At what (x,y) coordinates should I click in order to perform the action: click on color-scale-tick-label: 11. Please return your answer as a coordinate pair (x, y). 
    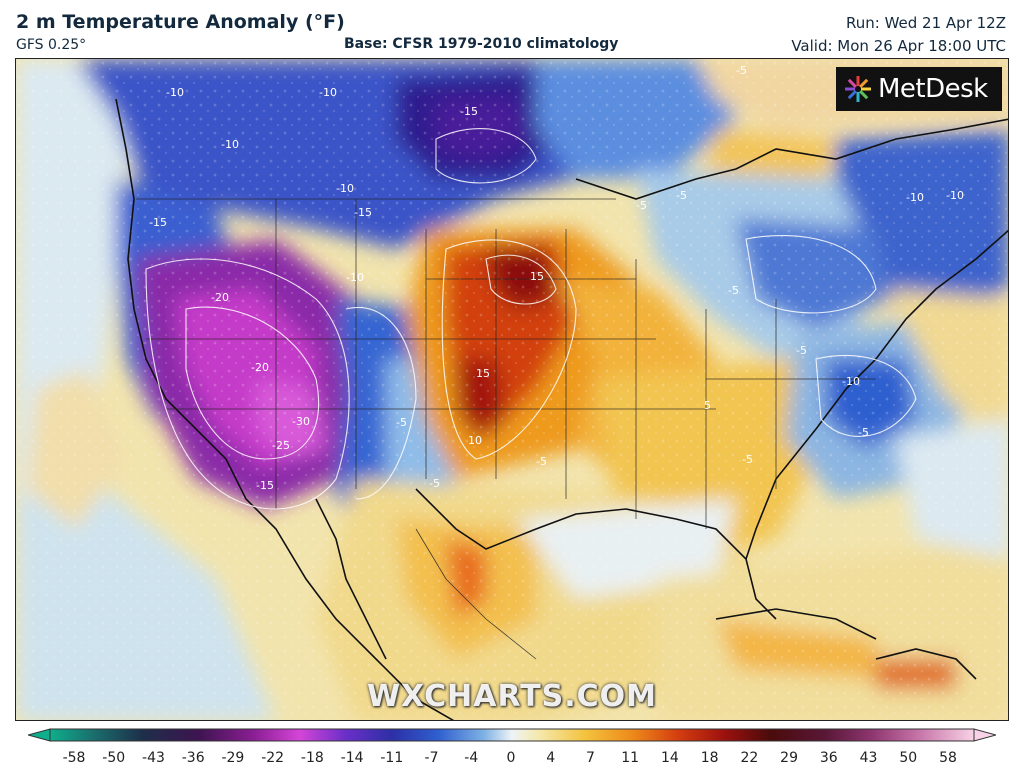
    Looking at the image, I should click on (630, 758).